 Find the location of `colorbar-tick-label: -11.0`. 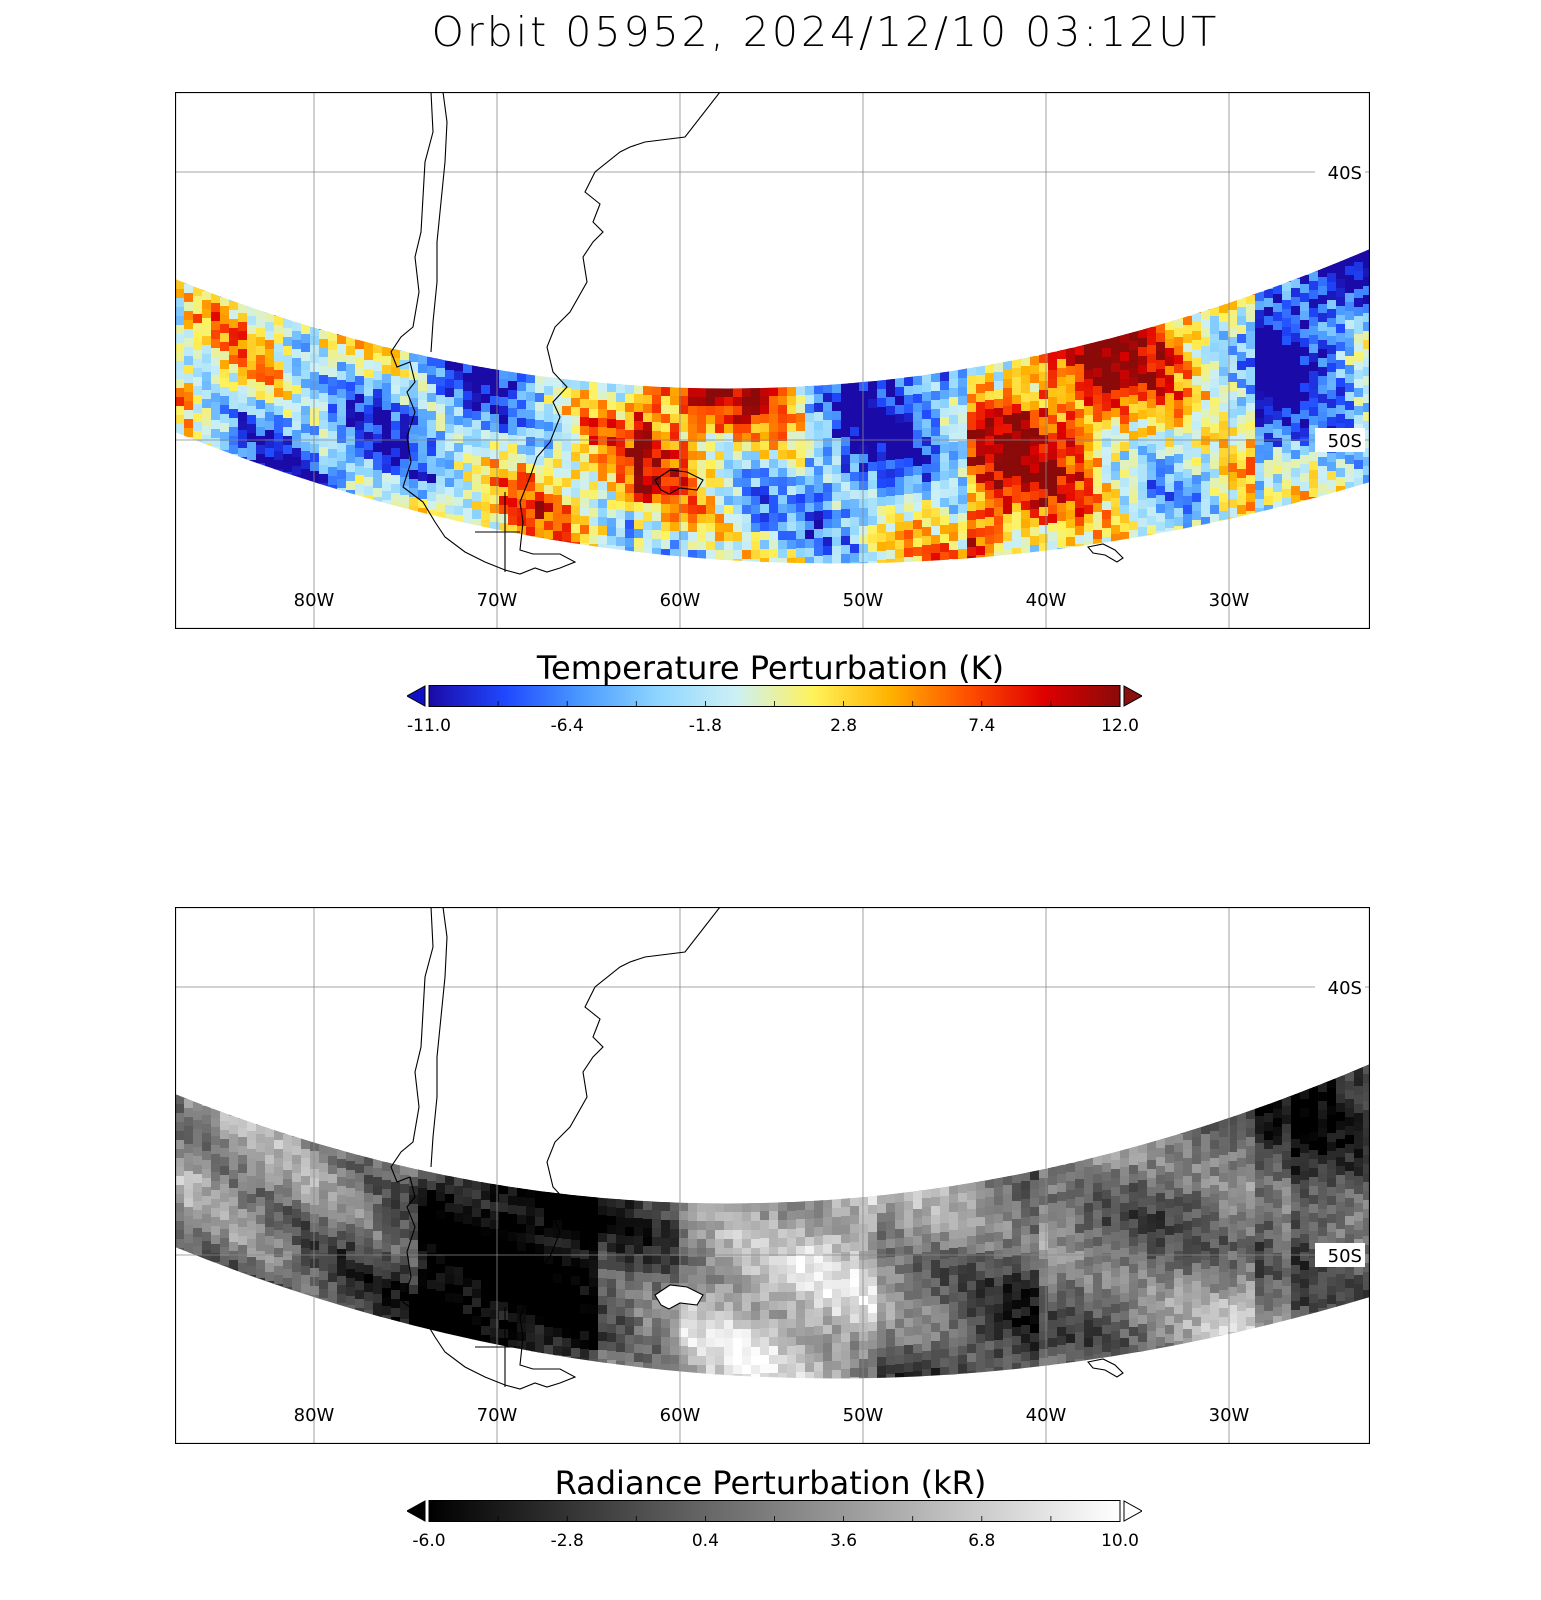

colorbar-tick-label: -11.0 is located at coordinates (429, 726).